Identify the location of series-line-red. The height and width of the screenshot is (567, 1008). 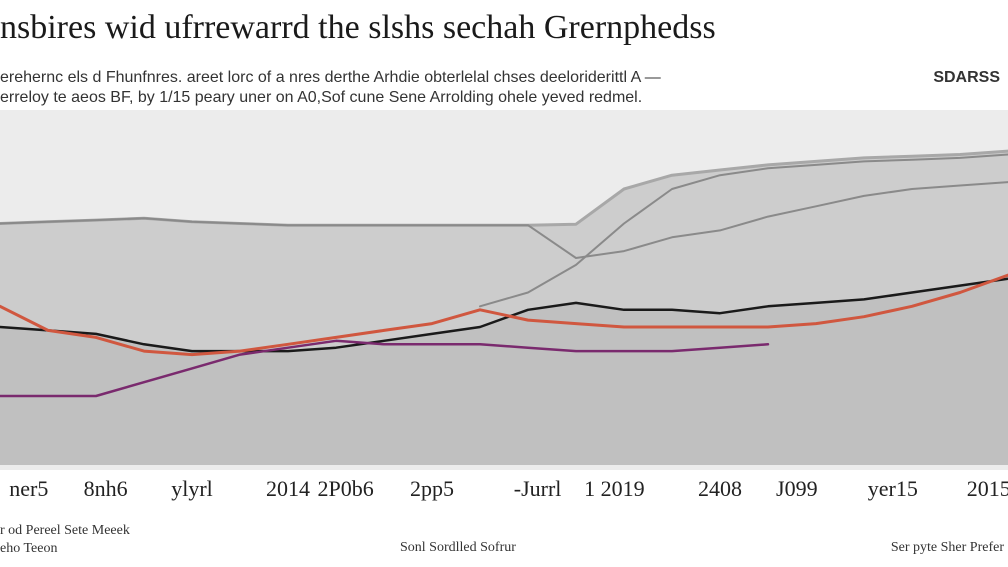
(504, 315).